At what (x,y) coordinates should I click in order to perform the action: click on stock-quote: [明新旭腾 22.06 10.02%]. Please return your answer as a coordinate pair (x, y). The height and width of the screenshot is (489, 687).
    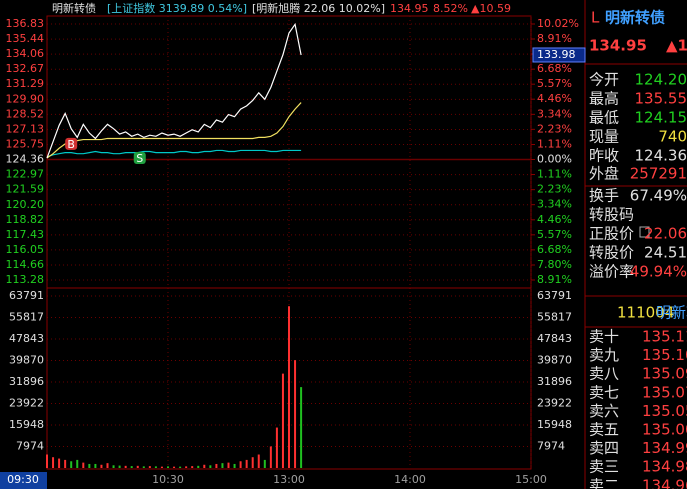
    Looking at the image, I should click on (318, 8).